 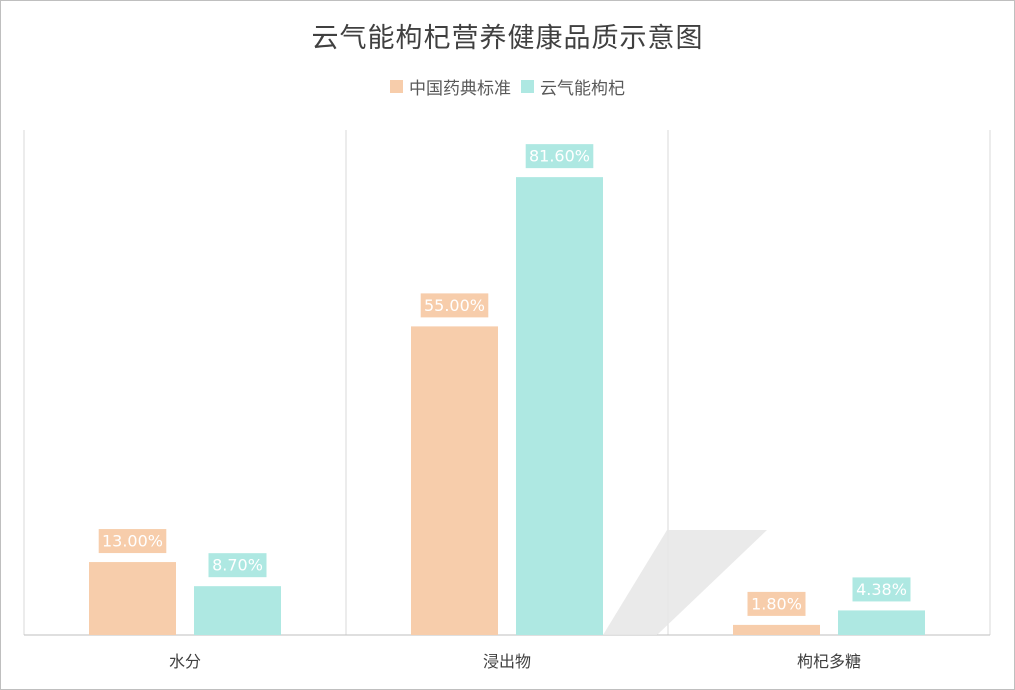 What do you see at coordinates (829, 661) in the screenshot?
I see `category-label: 枸杞多糖` at bounding box center [829, 661].